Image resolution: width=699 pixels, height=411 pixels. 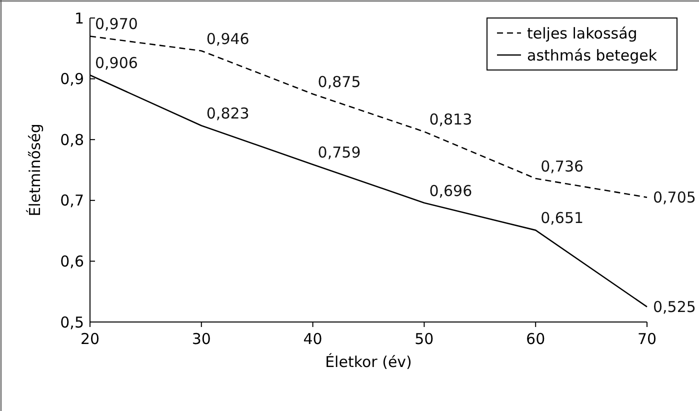 I want to click on x-axis-title: Életkor (év), so click(x=368, y=362).